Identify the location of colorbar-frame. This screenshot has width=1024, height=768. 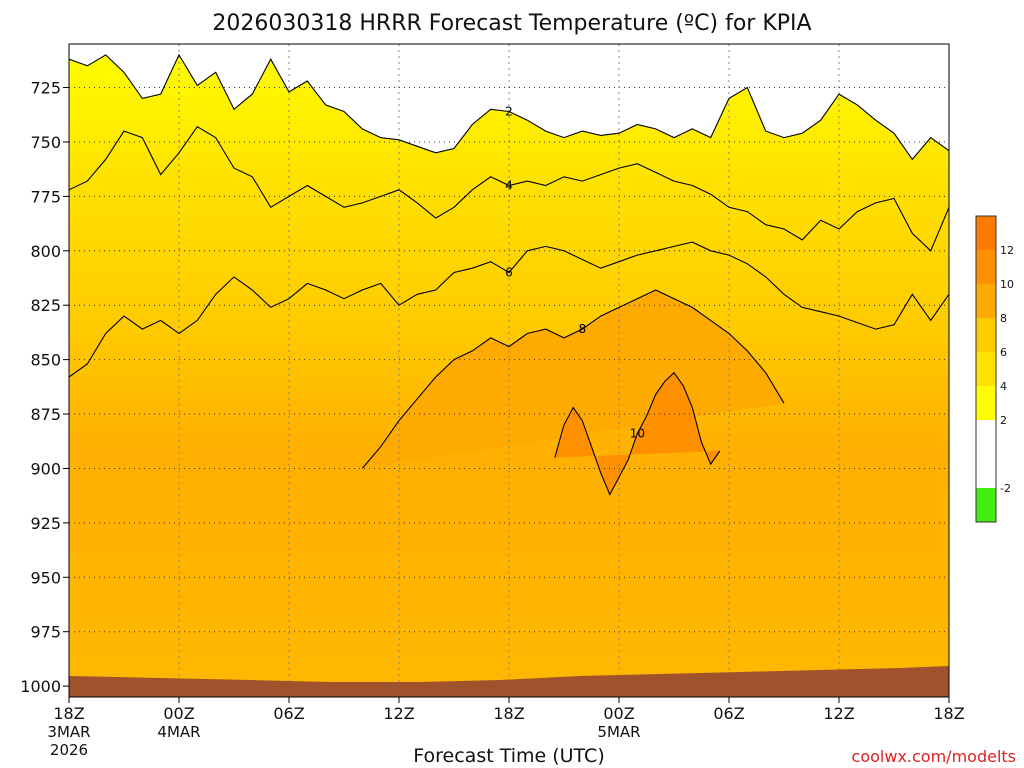
(986, 369).